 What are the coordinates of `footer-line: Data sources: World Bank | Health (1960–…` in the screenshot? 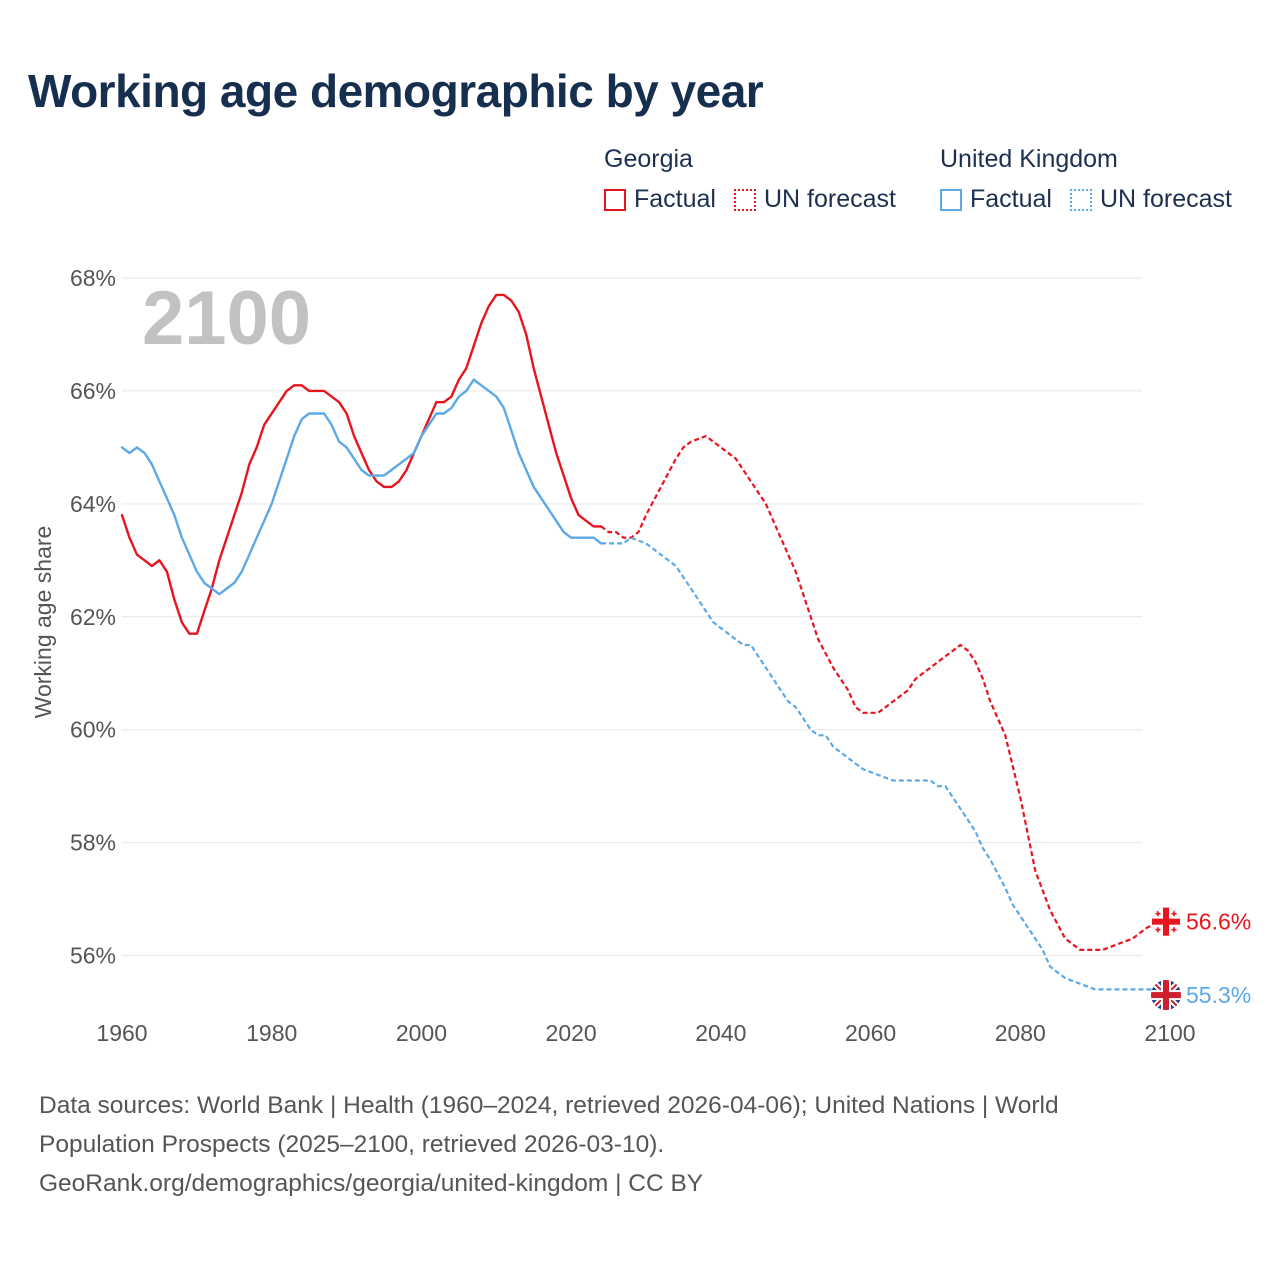 It's located at (549, 1105).